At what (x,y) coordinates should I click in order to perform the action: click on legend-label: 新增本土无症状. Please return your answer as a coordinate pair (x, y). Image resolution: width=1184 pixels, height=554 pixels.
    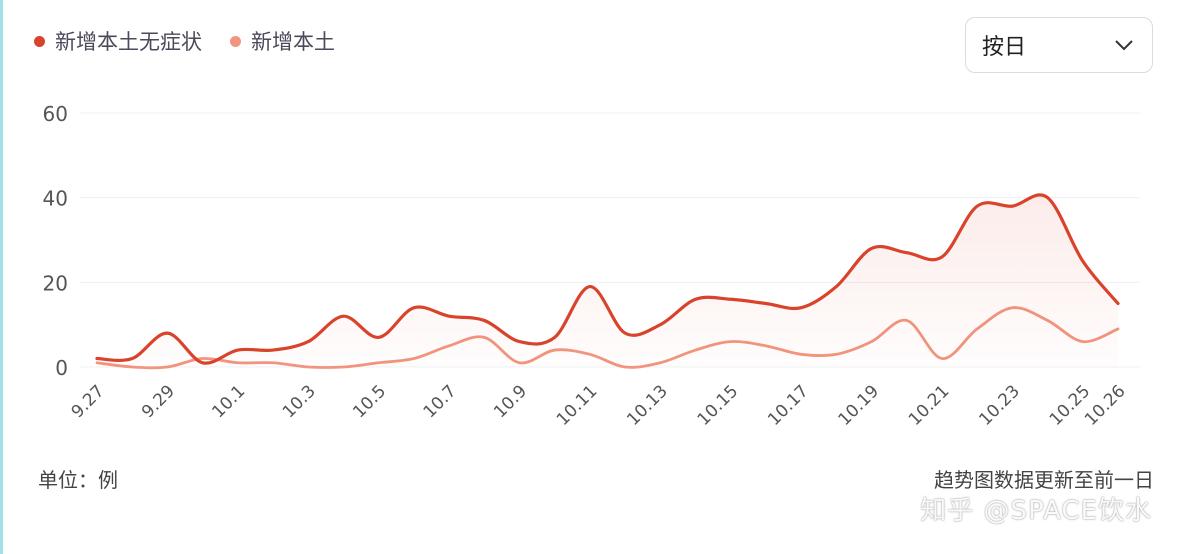
    Looking at the image, I should click on (128, 42).